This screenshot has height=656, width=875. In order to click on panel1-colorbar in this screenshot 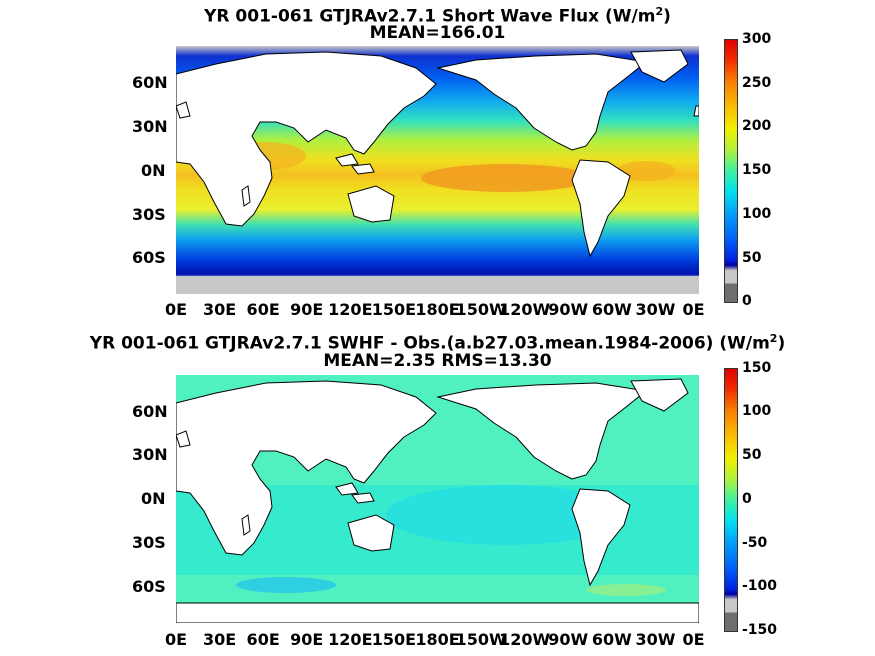, I will do `click(731, 171)`.